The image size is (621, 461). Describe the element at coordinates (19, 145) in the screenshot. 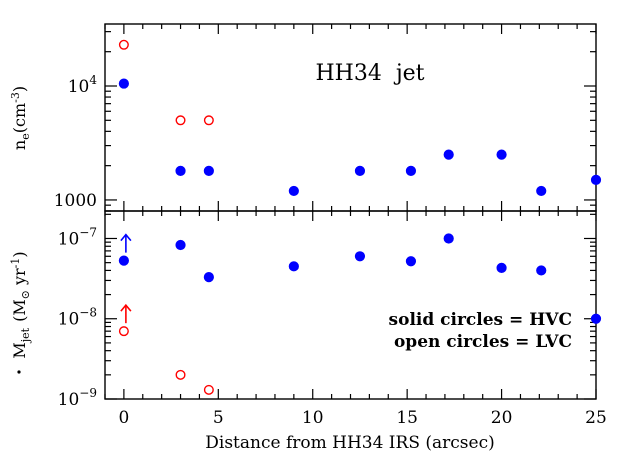

I see `top-y-label-base: n` at that location.